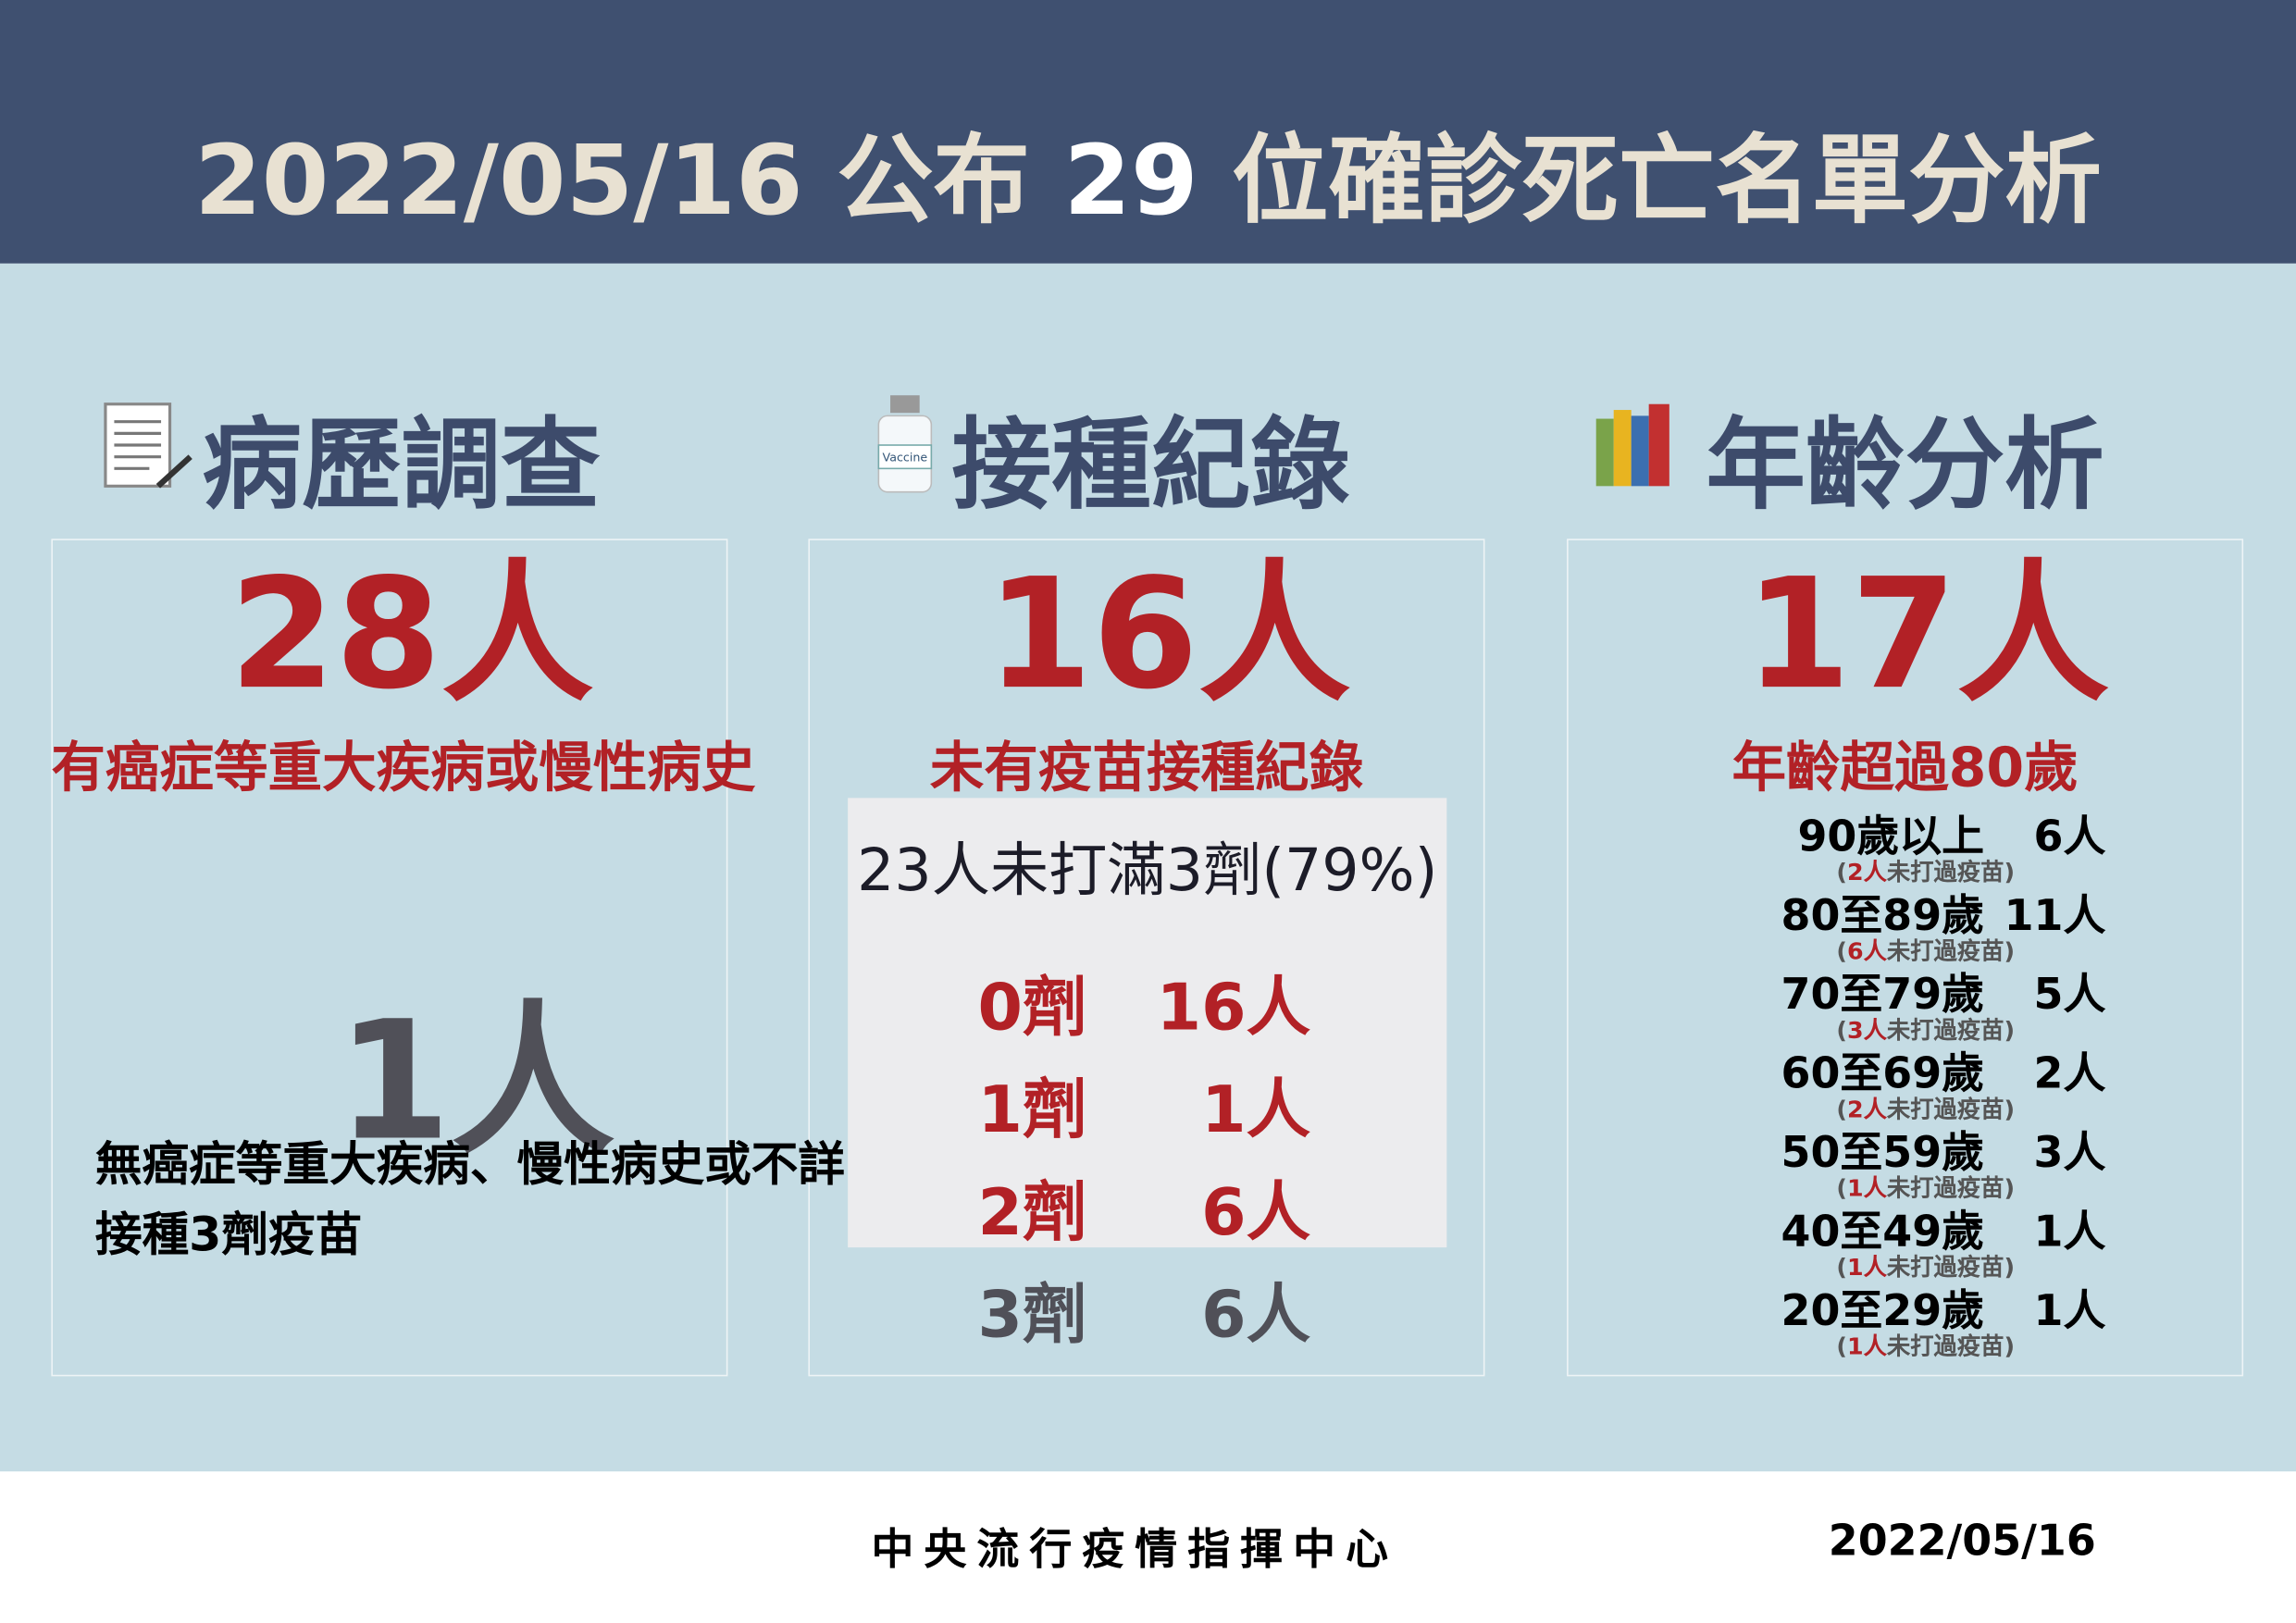 This screenshot has width=2296, height=1623. Describe the element at coordinates (1867, 1030) in the screenshot. I see `age-note-part: 3人` at that location.